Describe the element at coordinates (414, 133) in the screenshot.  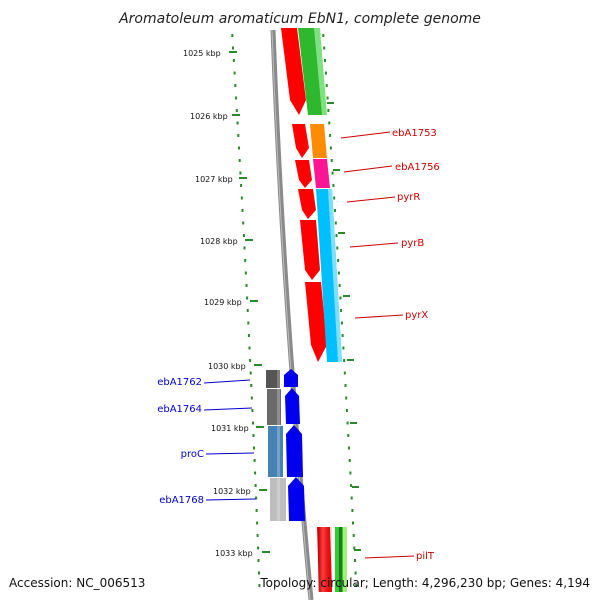
I see `gene-label-ebA1753: ebA1753` at that location.